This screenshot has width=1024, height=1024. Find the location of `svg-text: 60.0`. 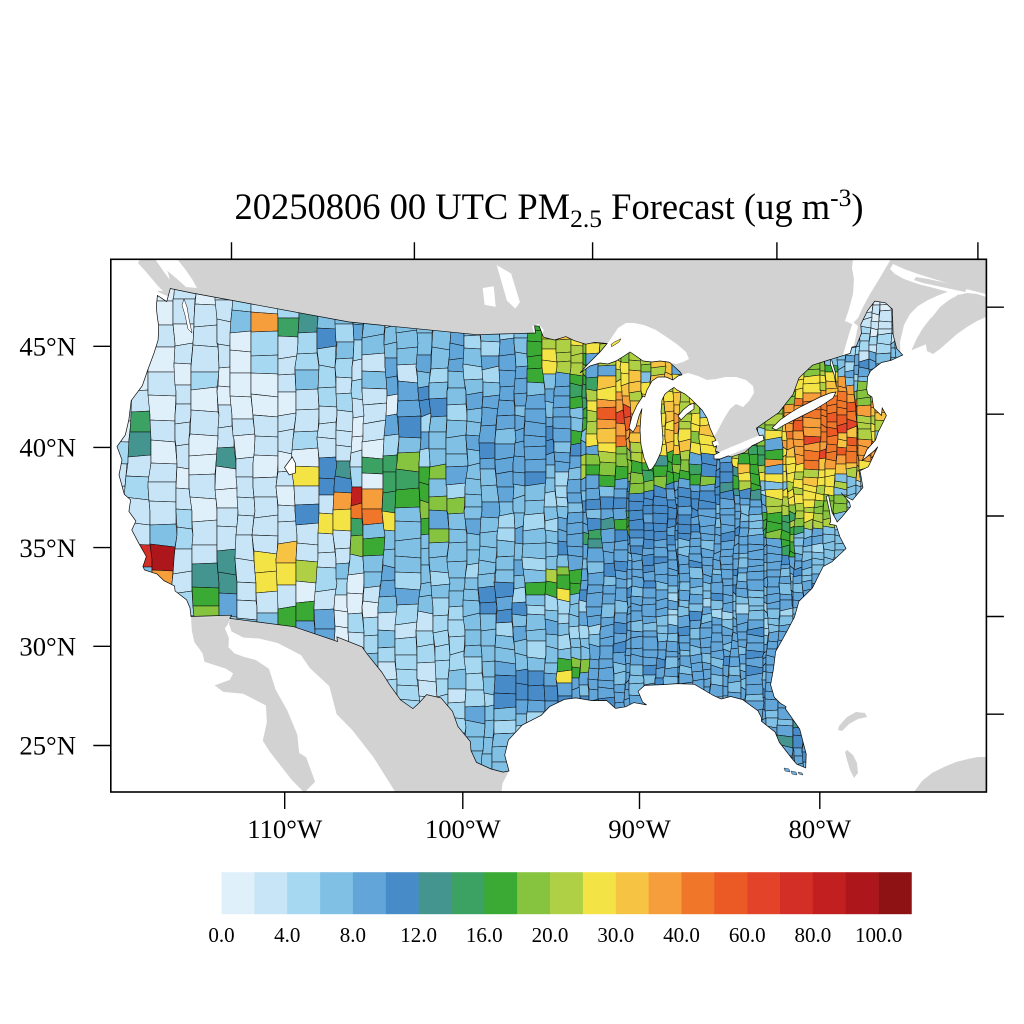

svg-text: 60.0 is located at coordinates (747, 935).